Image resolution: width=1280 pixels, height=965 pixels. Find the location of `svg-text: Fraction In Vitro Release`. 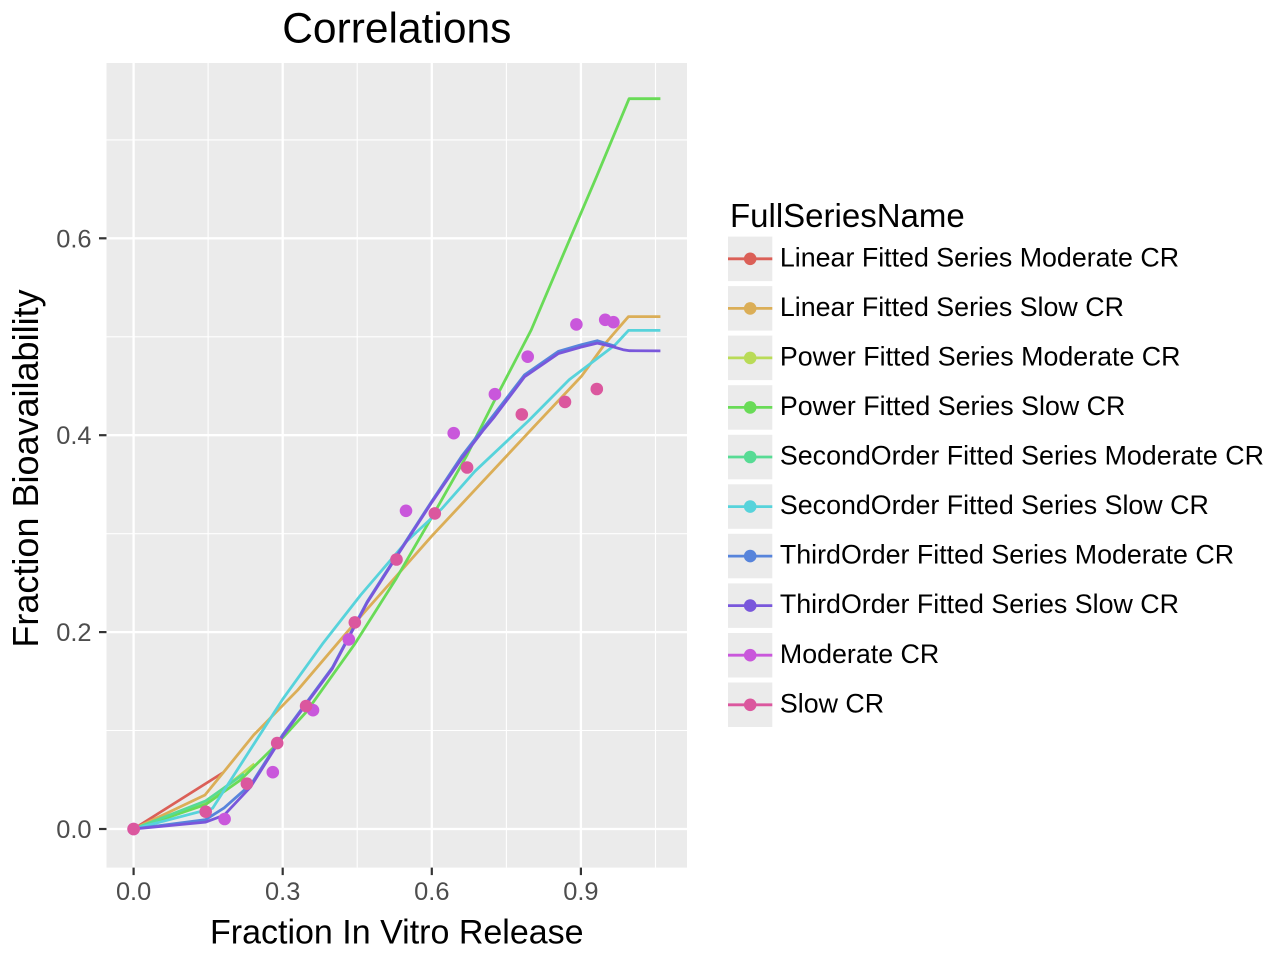

svg-text: Fraction In Vitro Release is located at coordinates (397, 933).